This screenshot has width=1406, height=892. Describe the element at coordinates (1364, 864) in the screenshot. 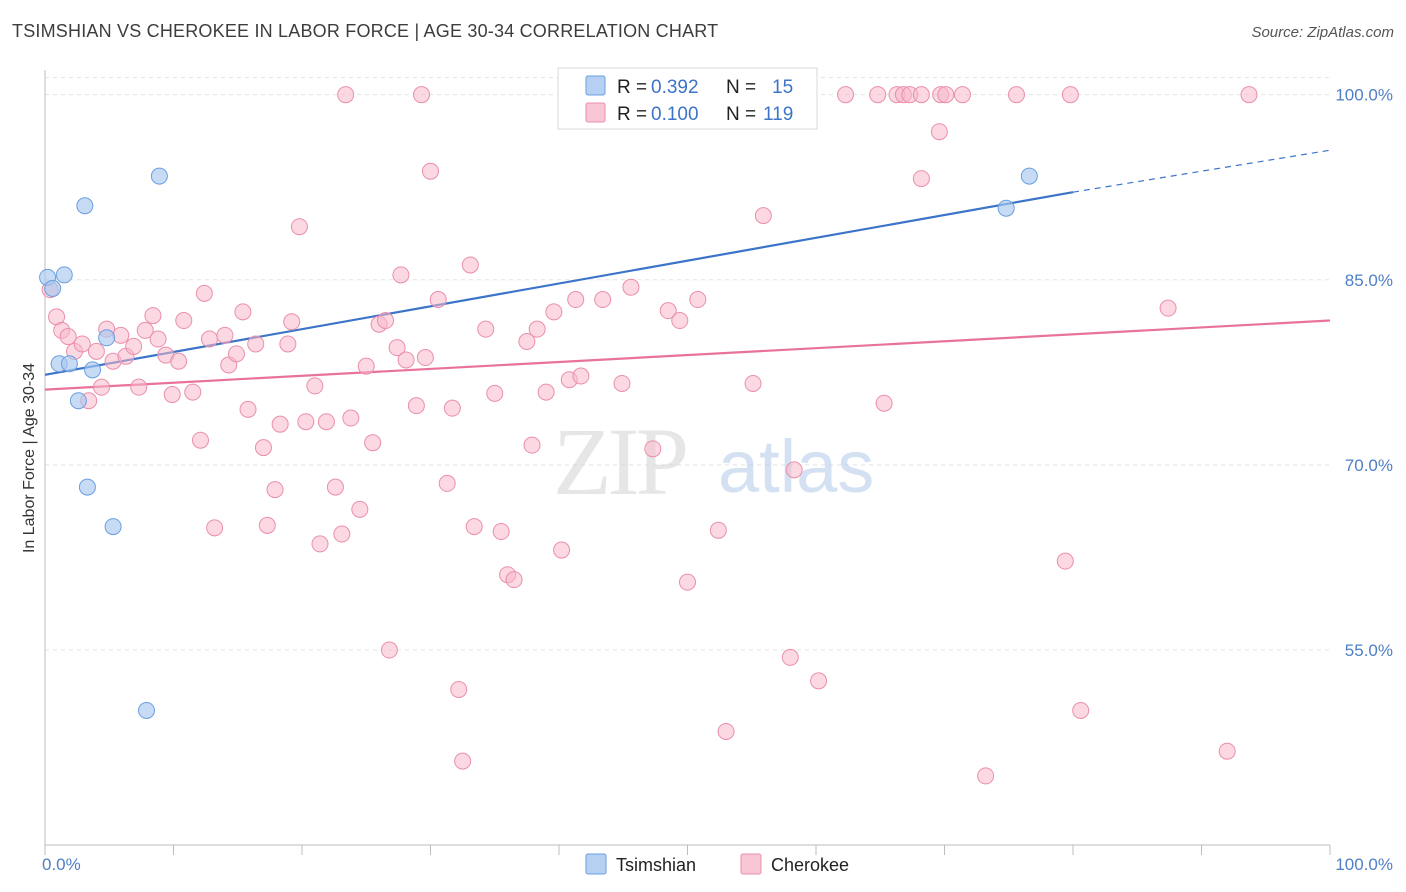

I see `x-tick-label: 100.0%` at that location.